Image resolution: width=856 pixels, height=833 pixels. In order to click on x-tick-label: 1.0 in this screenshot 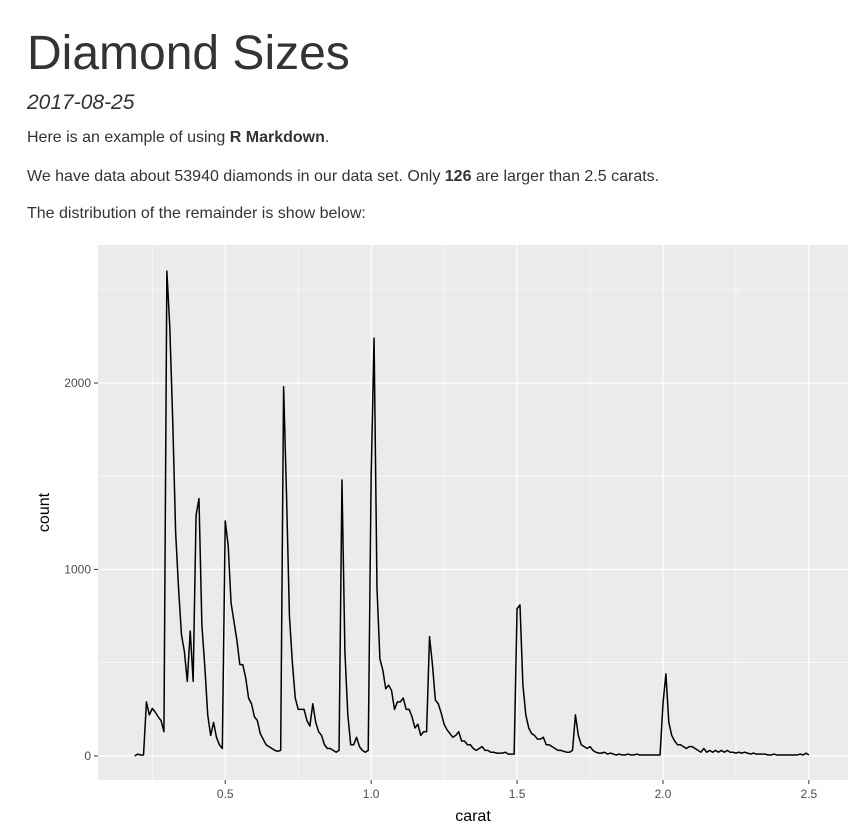, I will do `click(371, 794)`.